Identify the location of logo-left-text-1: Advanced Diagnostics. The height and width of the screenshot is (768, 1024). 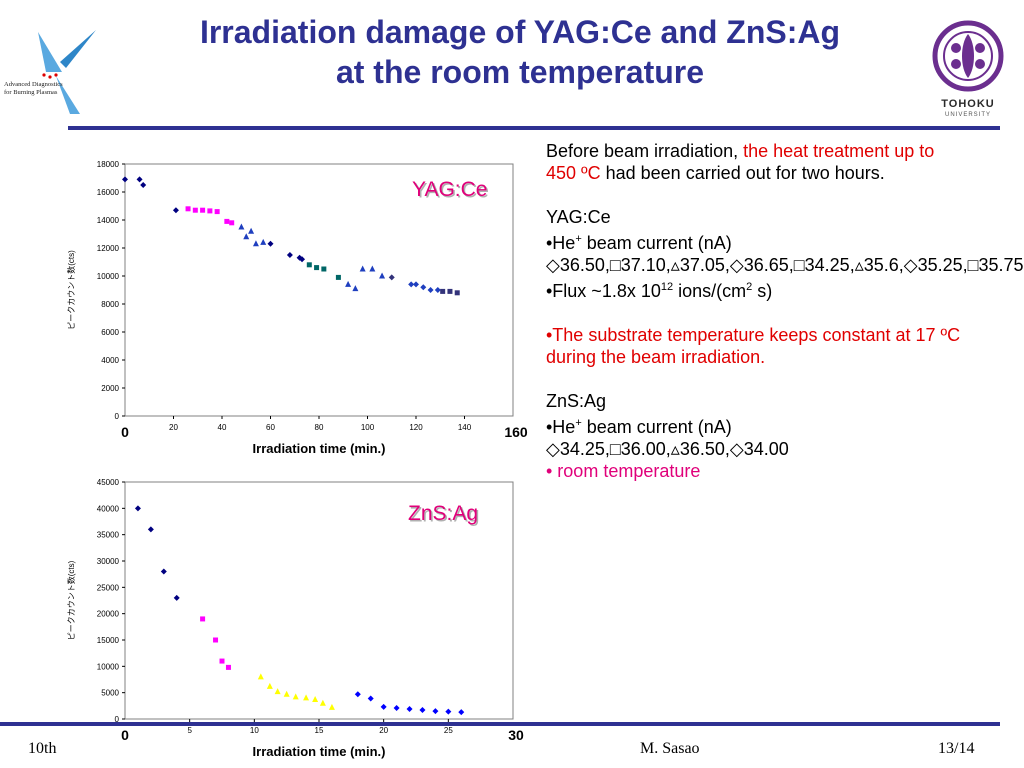
(33, 84).